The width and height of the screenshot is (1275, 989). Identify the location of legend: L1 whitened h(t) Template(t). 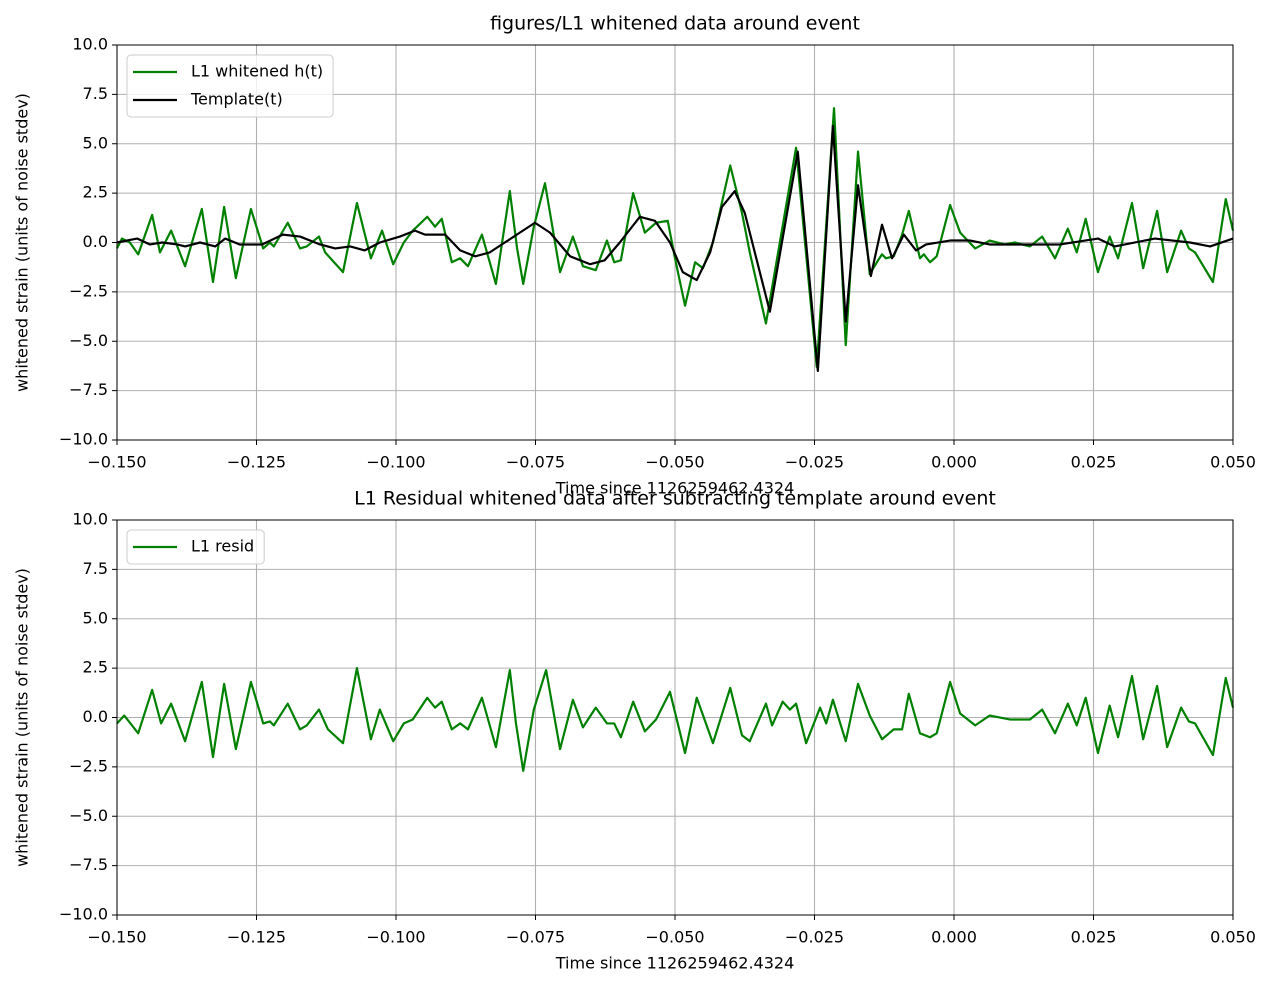
(230, 86).